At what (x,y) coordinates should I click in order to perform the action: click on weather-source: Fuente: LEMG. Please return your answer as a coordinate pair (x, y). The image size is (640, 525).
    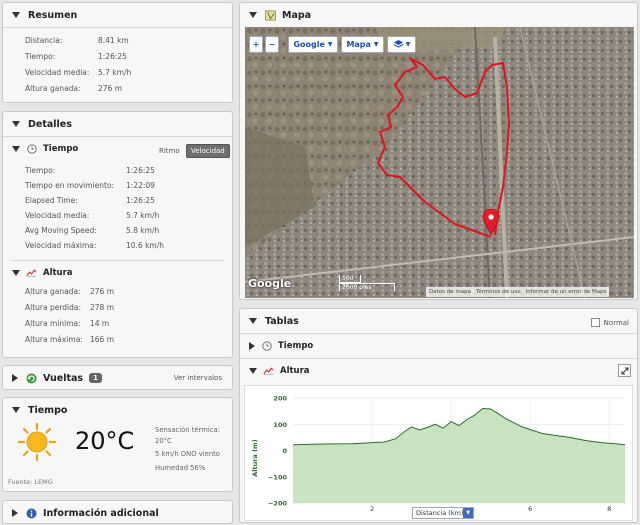
    Looking at the image, I should click on (30, 482).